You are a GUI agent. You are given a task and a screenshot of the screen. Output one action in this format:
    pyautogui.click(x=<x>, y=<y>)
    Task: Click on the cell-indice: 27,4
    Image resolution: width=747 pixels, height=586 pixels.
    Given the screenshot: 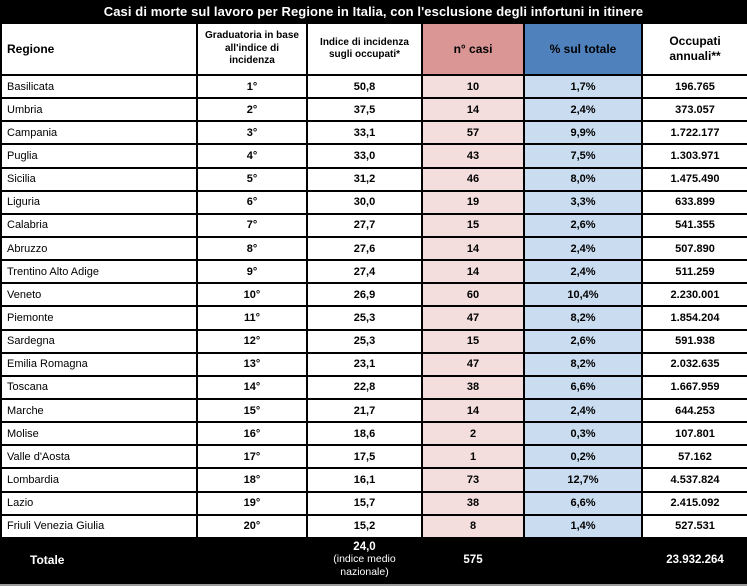 What is the action you would take?
    pyautogui.click(x=364, y=272)
    